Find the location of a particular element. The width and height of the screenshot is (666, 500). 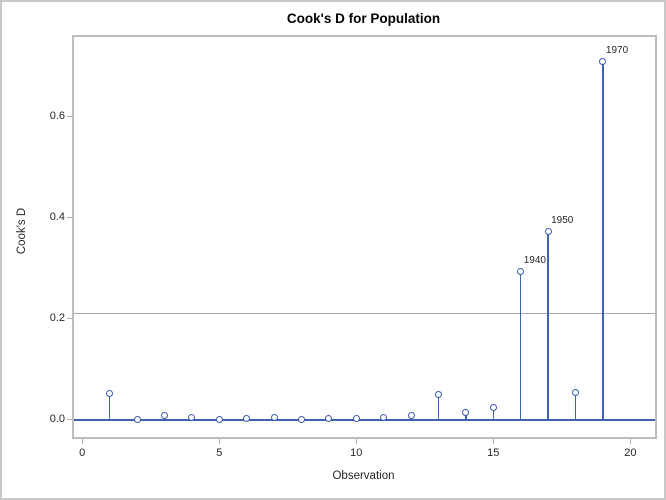

y-tick-label: 0.4 is located at coordinates (57, 216).